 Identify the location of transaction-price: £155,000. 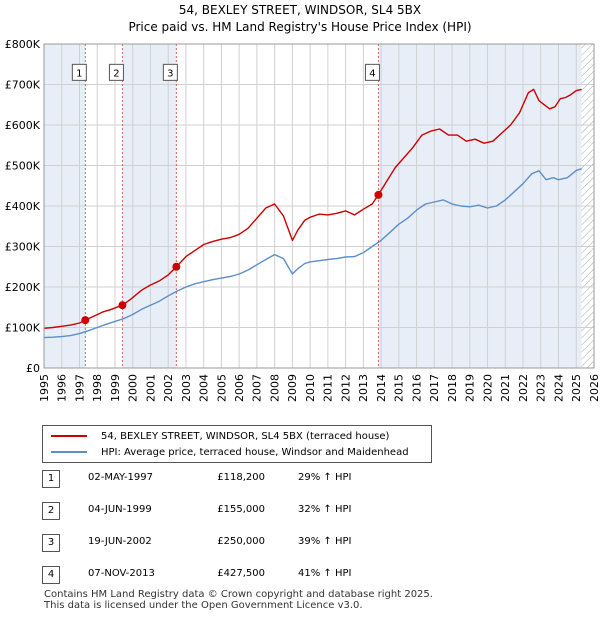
(241, 509).